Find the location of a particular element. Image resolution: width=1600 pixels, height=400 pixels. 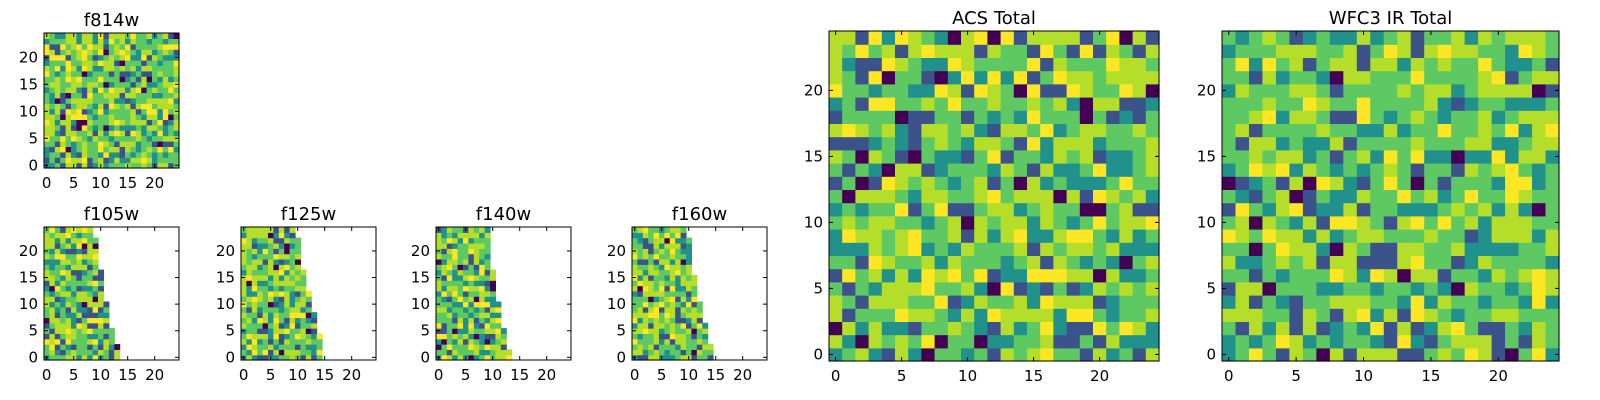

panel-title: f140w is located at coordinates (503, 214).